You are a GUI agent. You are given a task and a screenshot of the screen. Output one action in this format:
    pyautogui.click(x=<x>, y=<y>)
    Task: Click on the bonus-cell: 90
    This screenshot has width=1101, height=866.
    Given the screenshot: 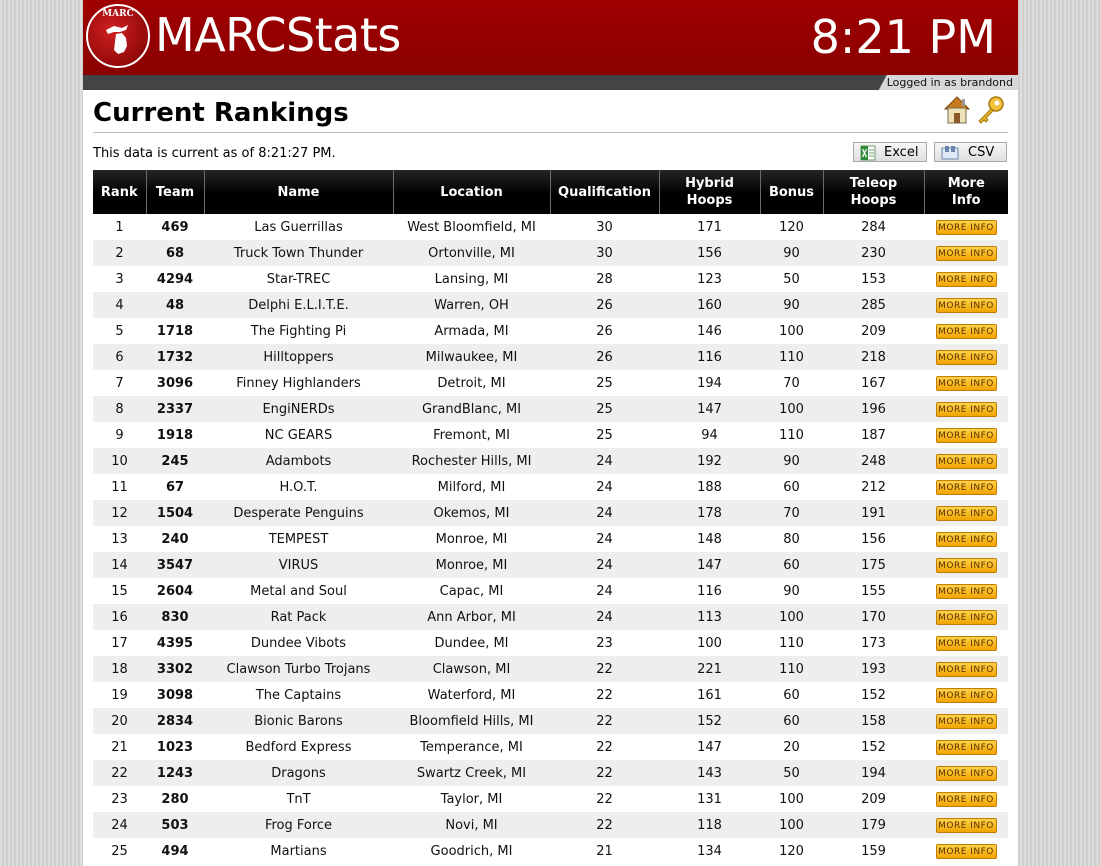 What is the action you would take?
    pyautogui.click(x=791, y=591)
    